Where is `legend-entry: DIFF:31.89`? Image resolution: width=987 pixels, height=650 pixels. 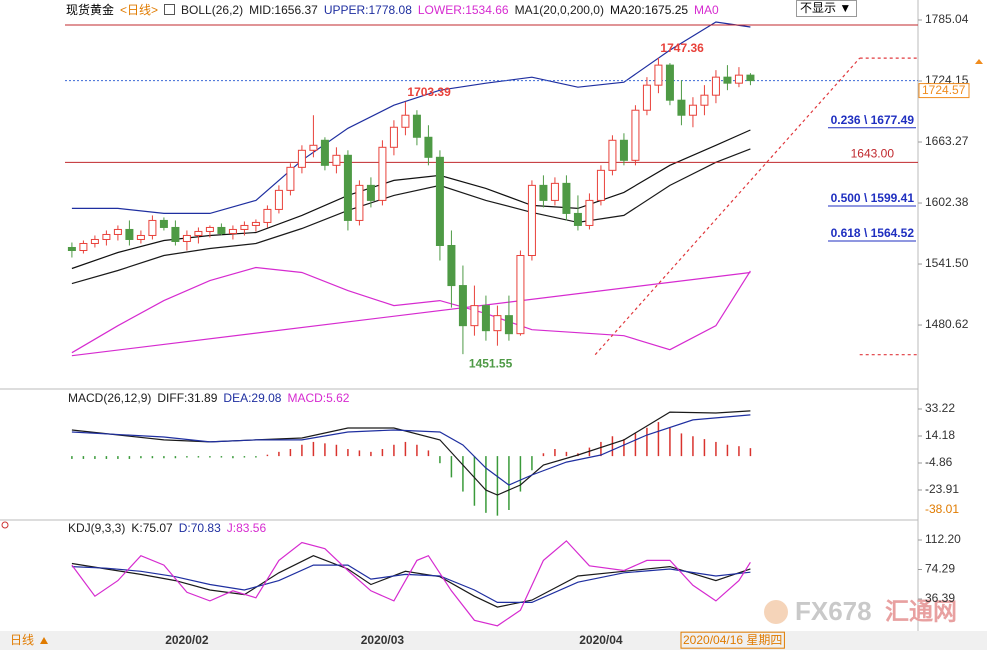 legend-entry: DIFF:31.89 is located at coordinates (187, 398).